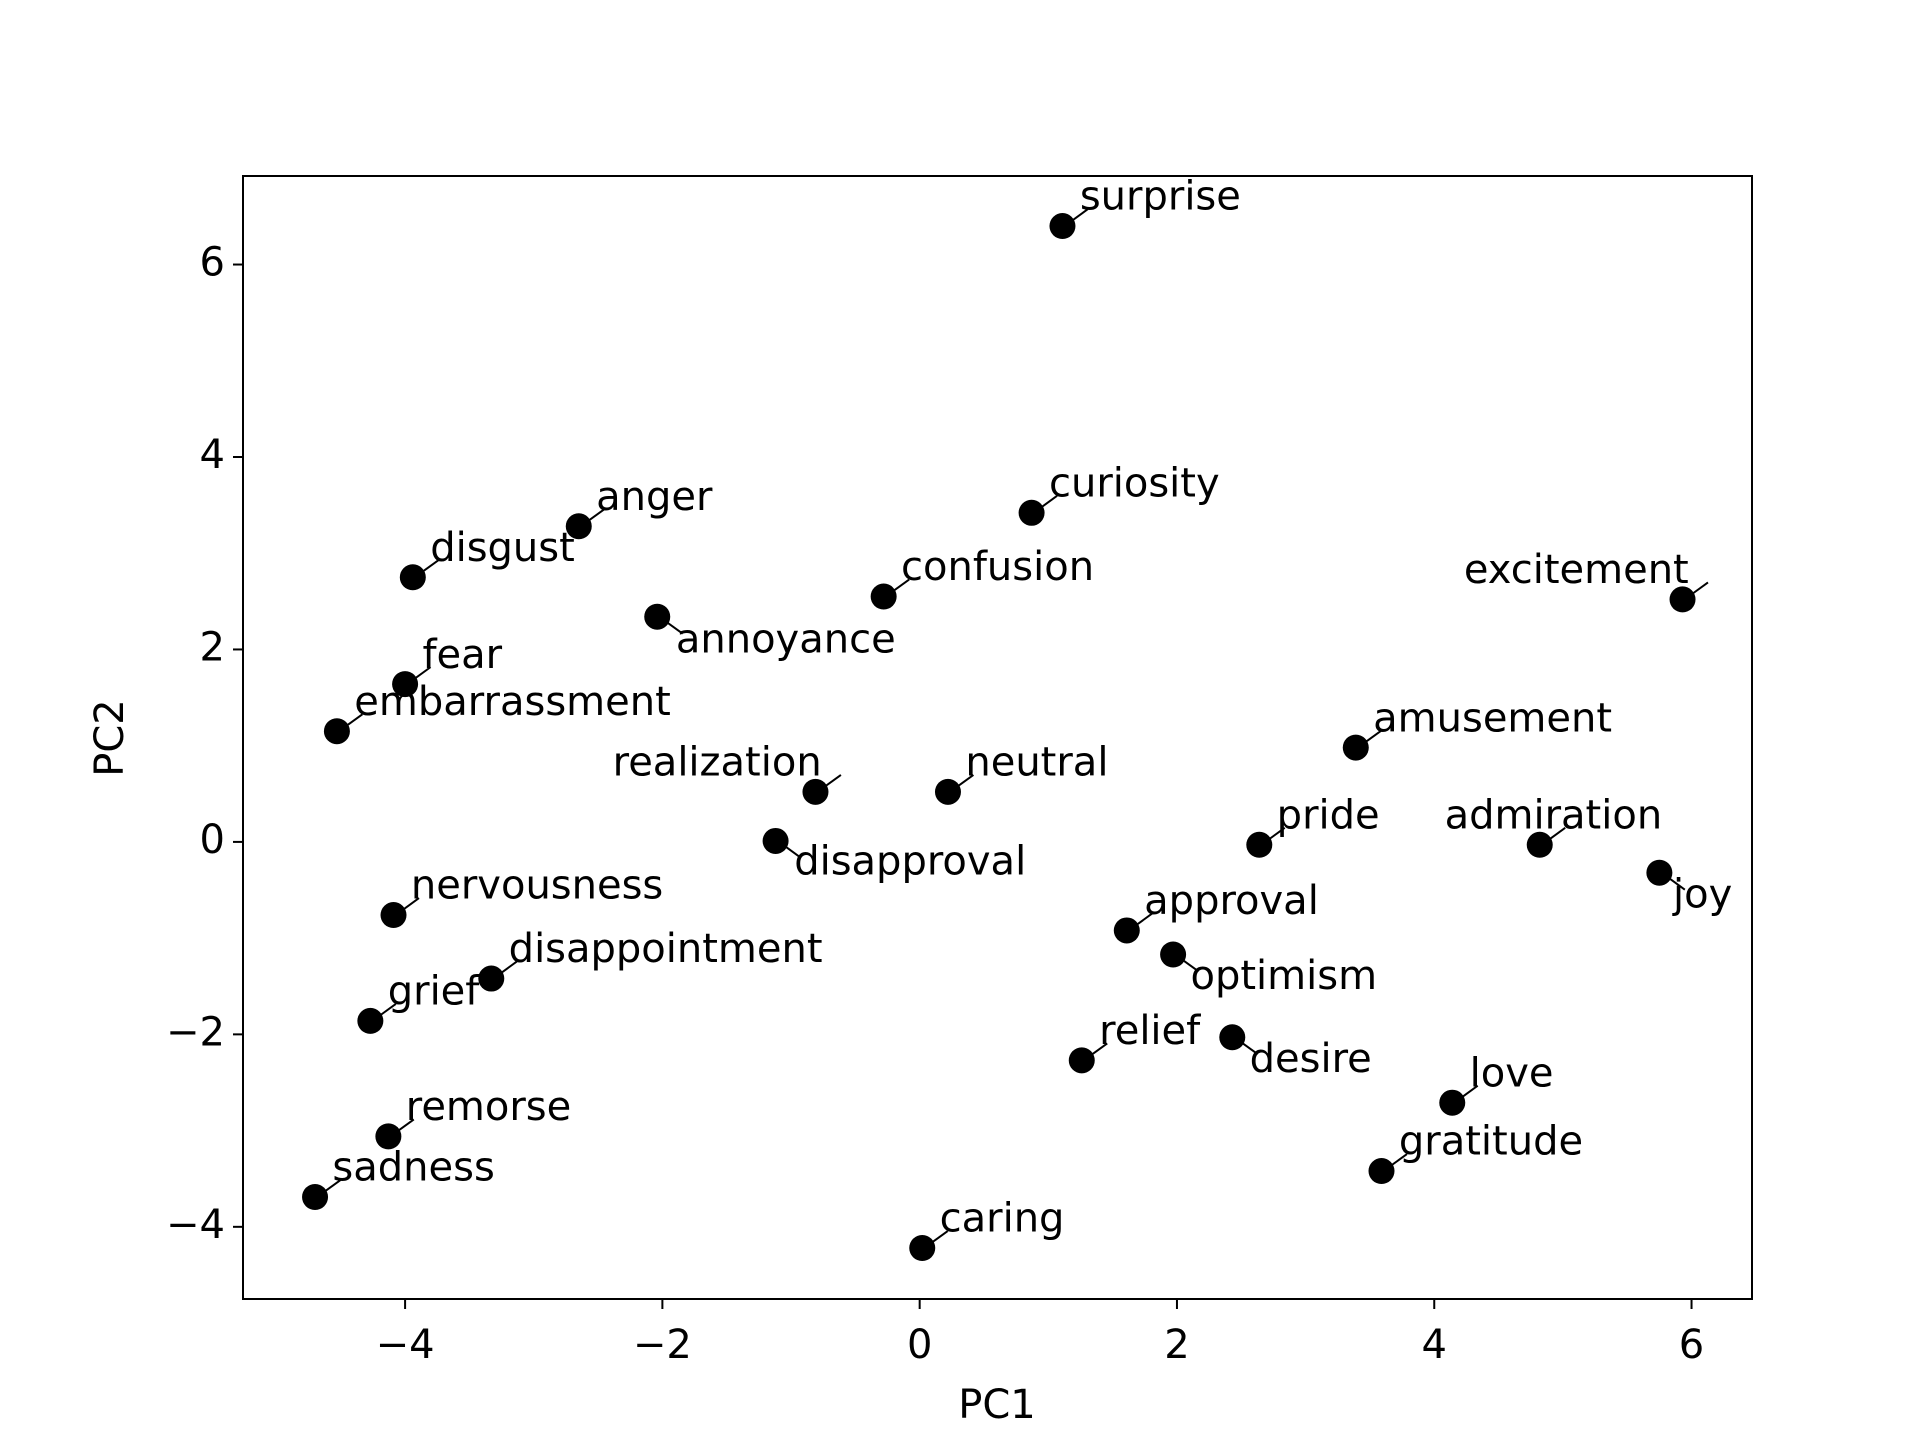 This screenshot has height=1440, width=1920. I want to click on y-tick-label: 4, so click(212, 455).